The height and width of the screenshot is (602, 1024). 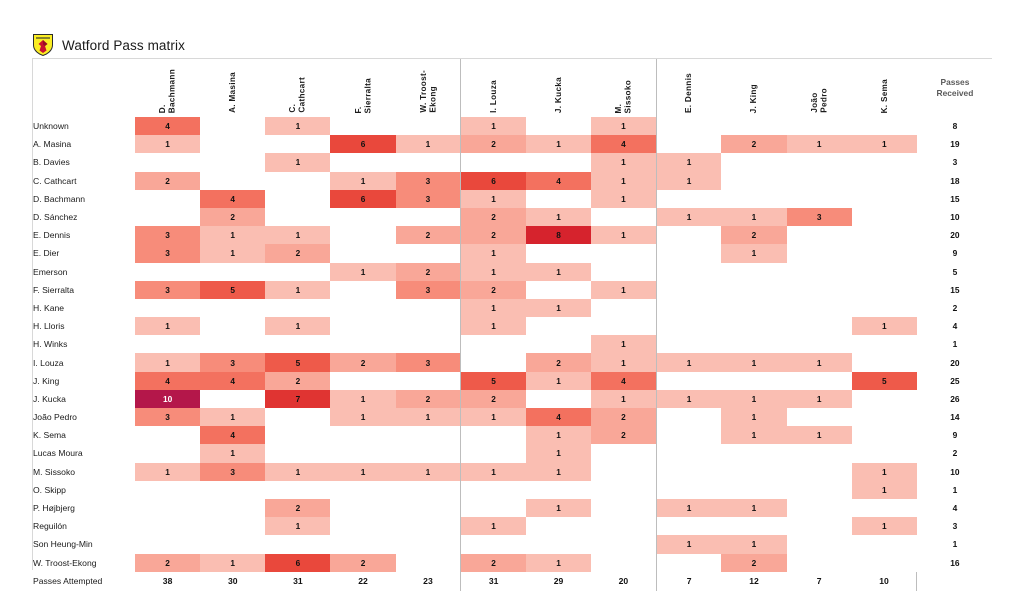 What do you see at coordinates (428, 88) in the screenshot?
I see `column-header-w-troost-ekong: W. Troost- Ekong` at bounding box center [428, 88].